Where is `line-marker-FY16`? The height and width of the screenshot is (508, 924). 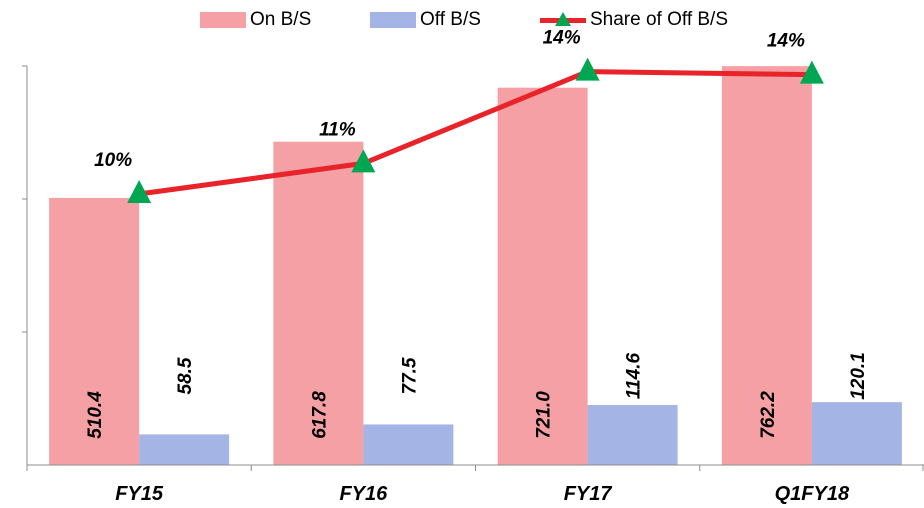
line-marker-FY16 is located at coordinates (363, 161).